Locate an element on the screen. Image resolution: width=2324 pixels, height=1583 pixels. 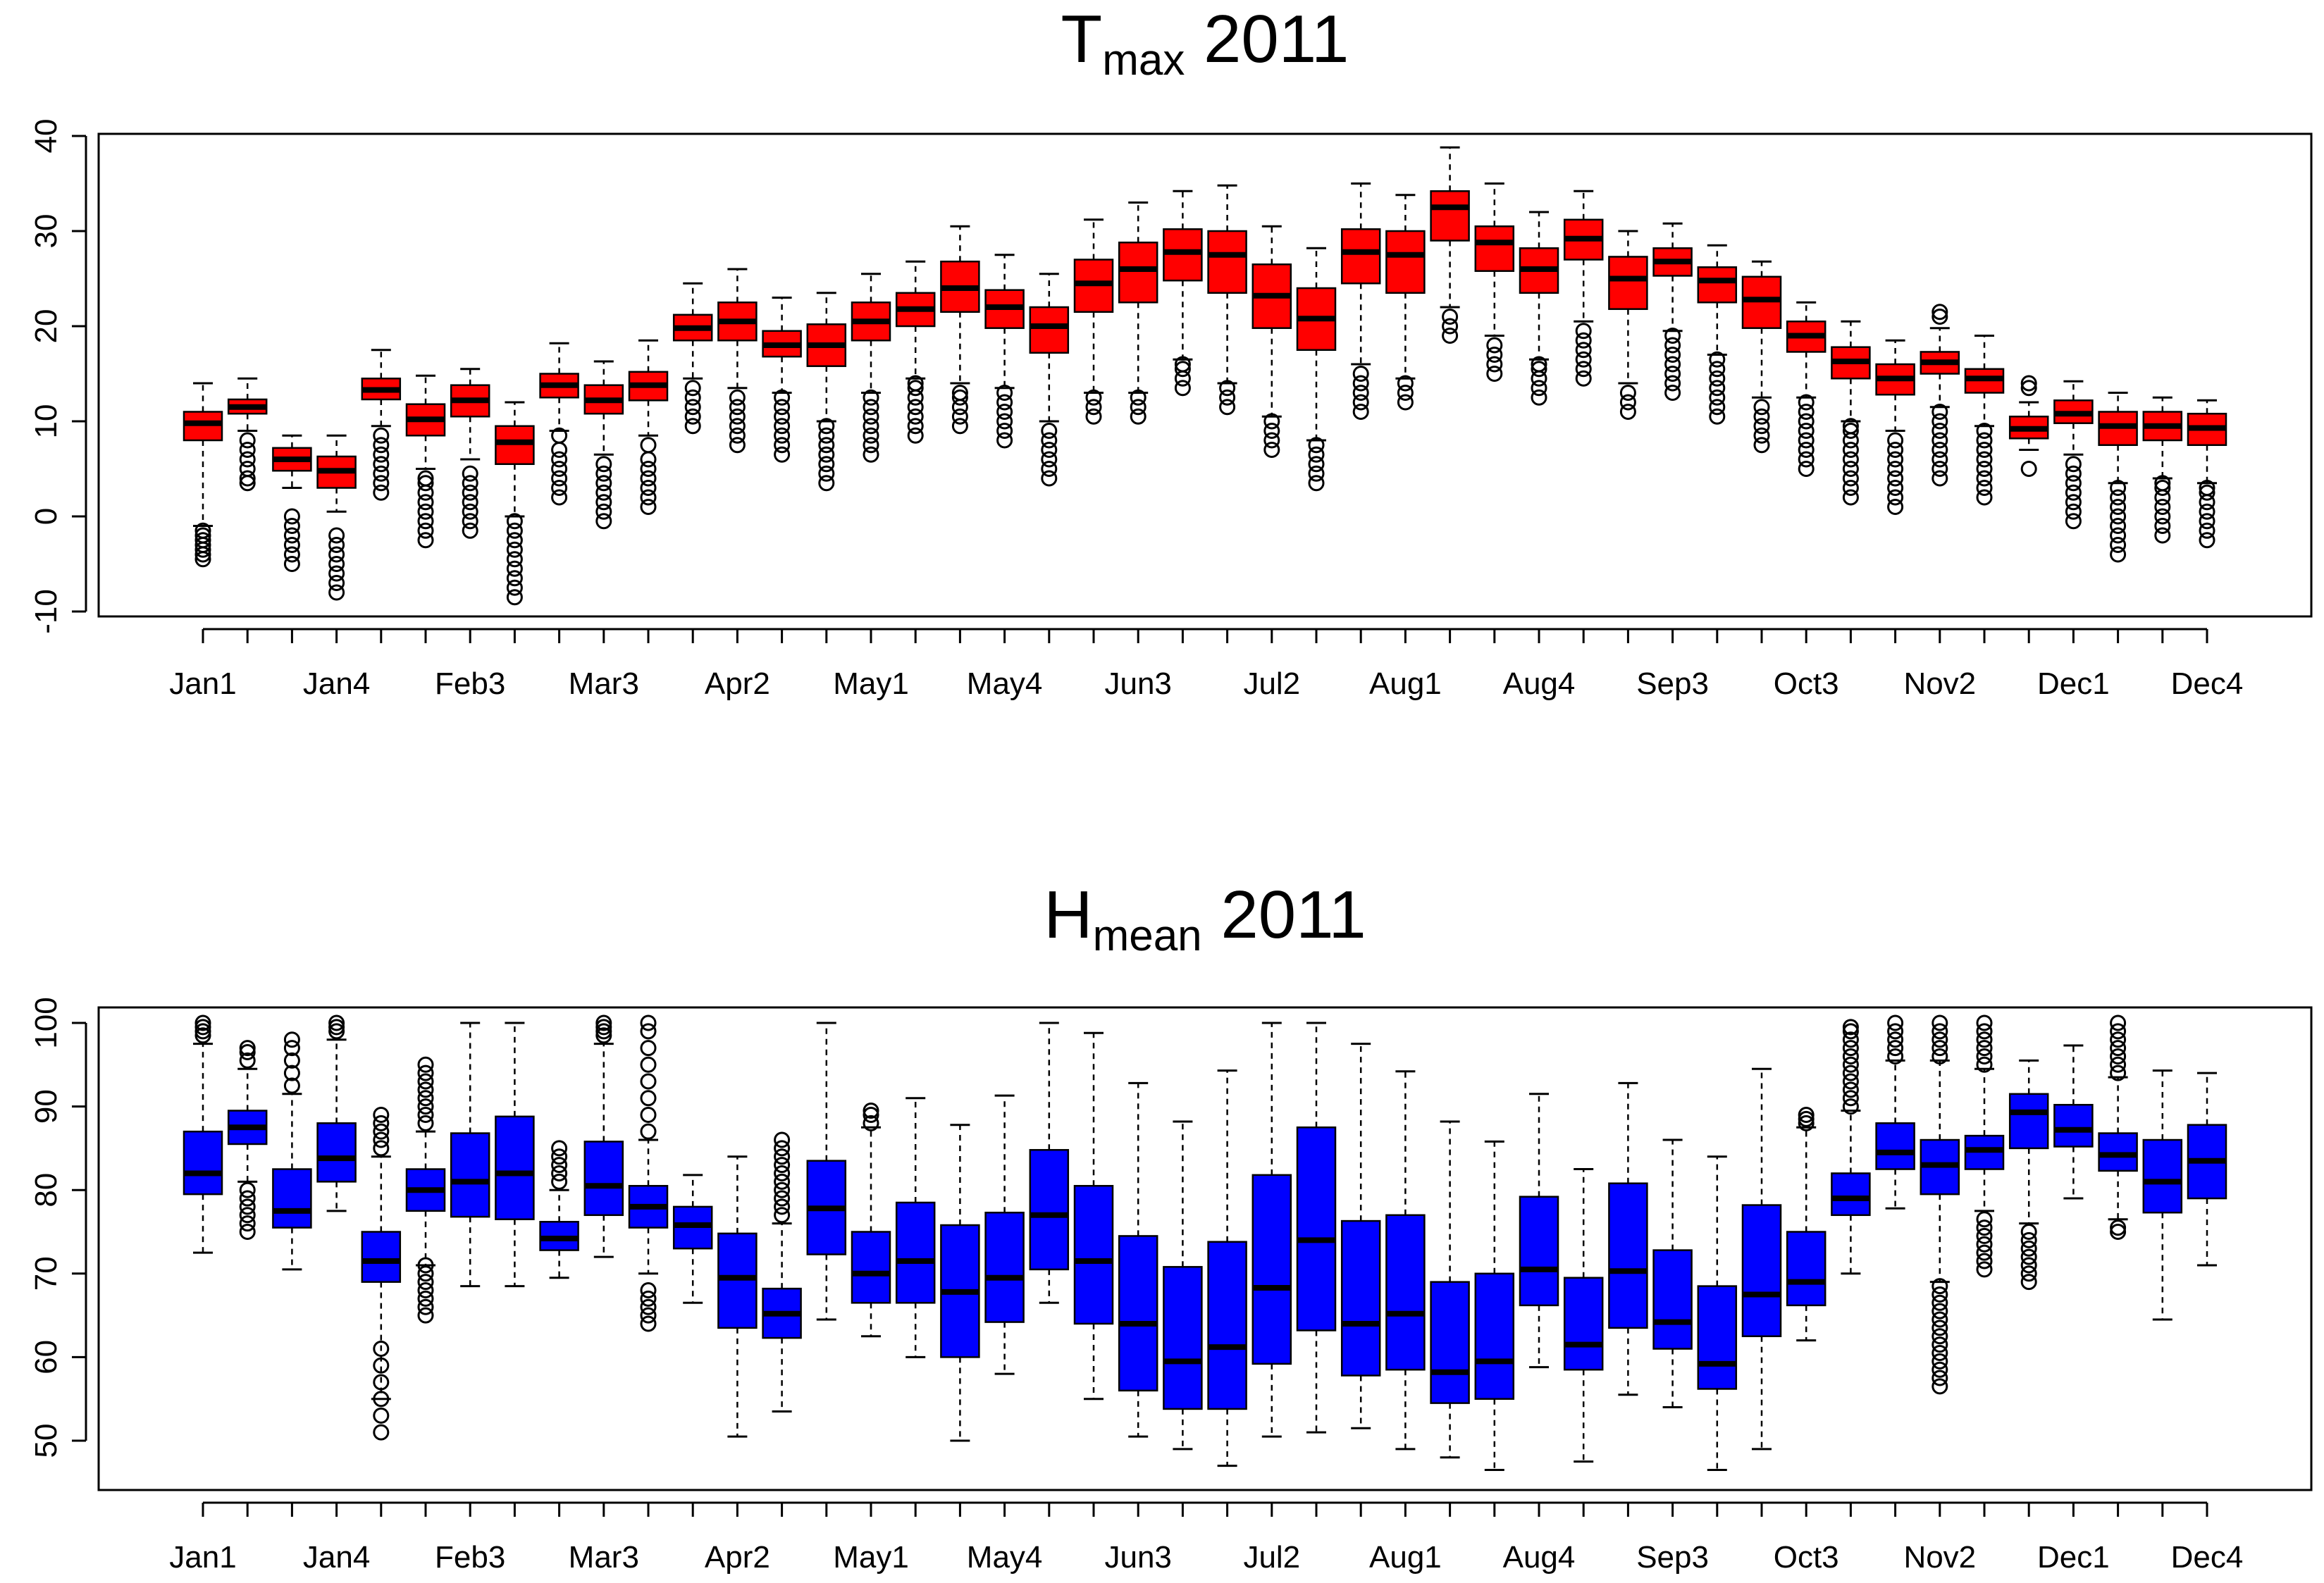
tmax-y-tick-label: 0 is located at coordinates (46, 517).